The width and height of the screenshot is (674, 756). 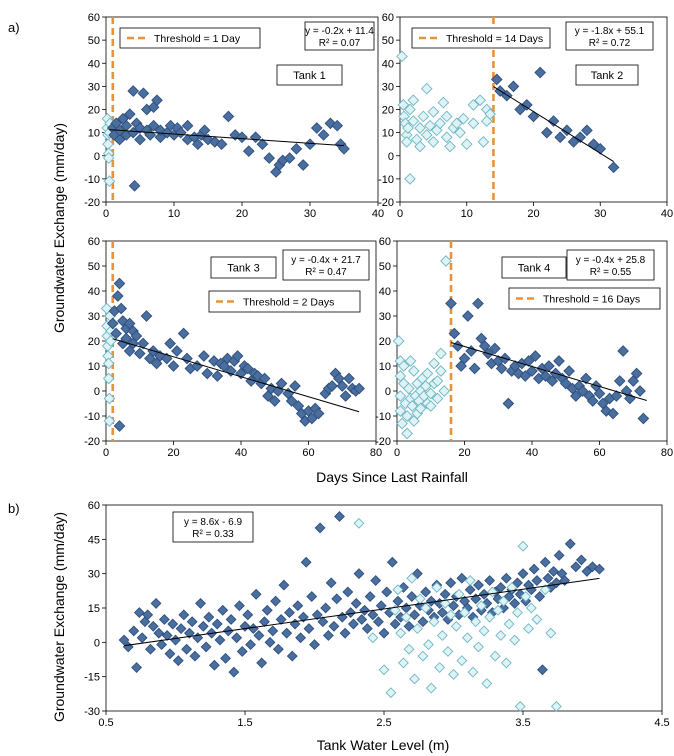 What do you see at coordinates (611, 260) in the screenshot?
I see `equation-label: y = -0.4x + 25.8` at bounding box center [611, 260].